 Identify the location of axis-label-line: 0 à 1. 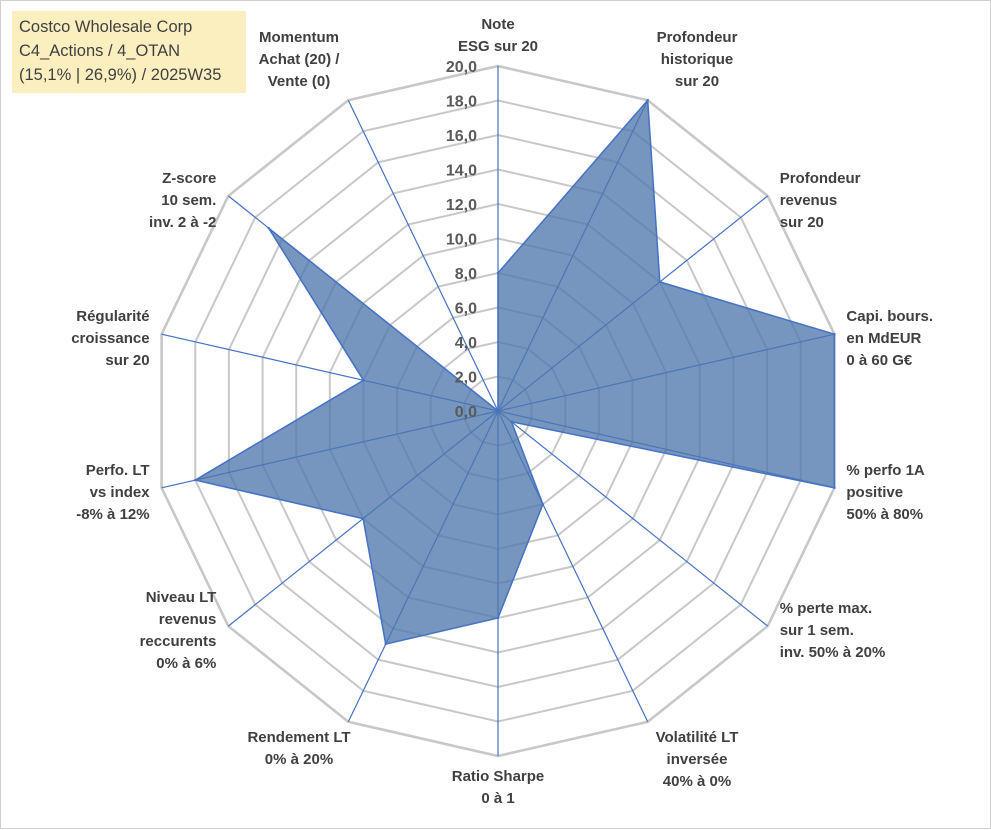
(497, 798).